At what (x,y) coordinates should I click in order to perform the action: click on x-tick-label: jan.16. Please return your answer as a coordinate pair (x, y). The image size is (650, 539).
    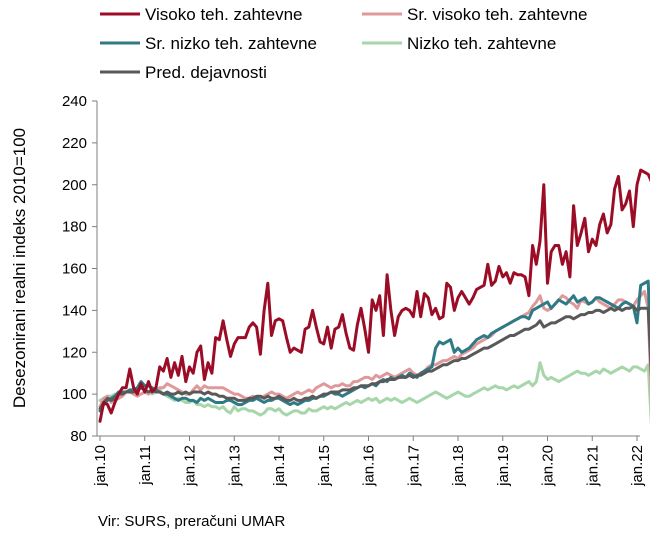
    Looking at the image, I should click on (369, 466).